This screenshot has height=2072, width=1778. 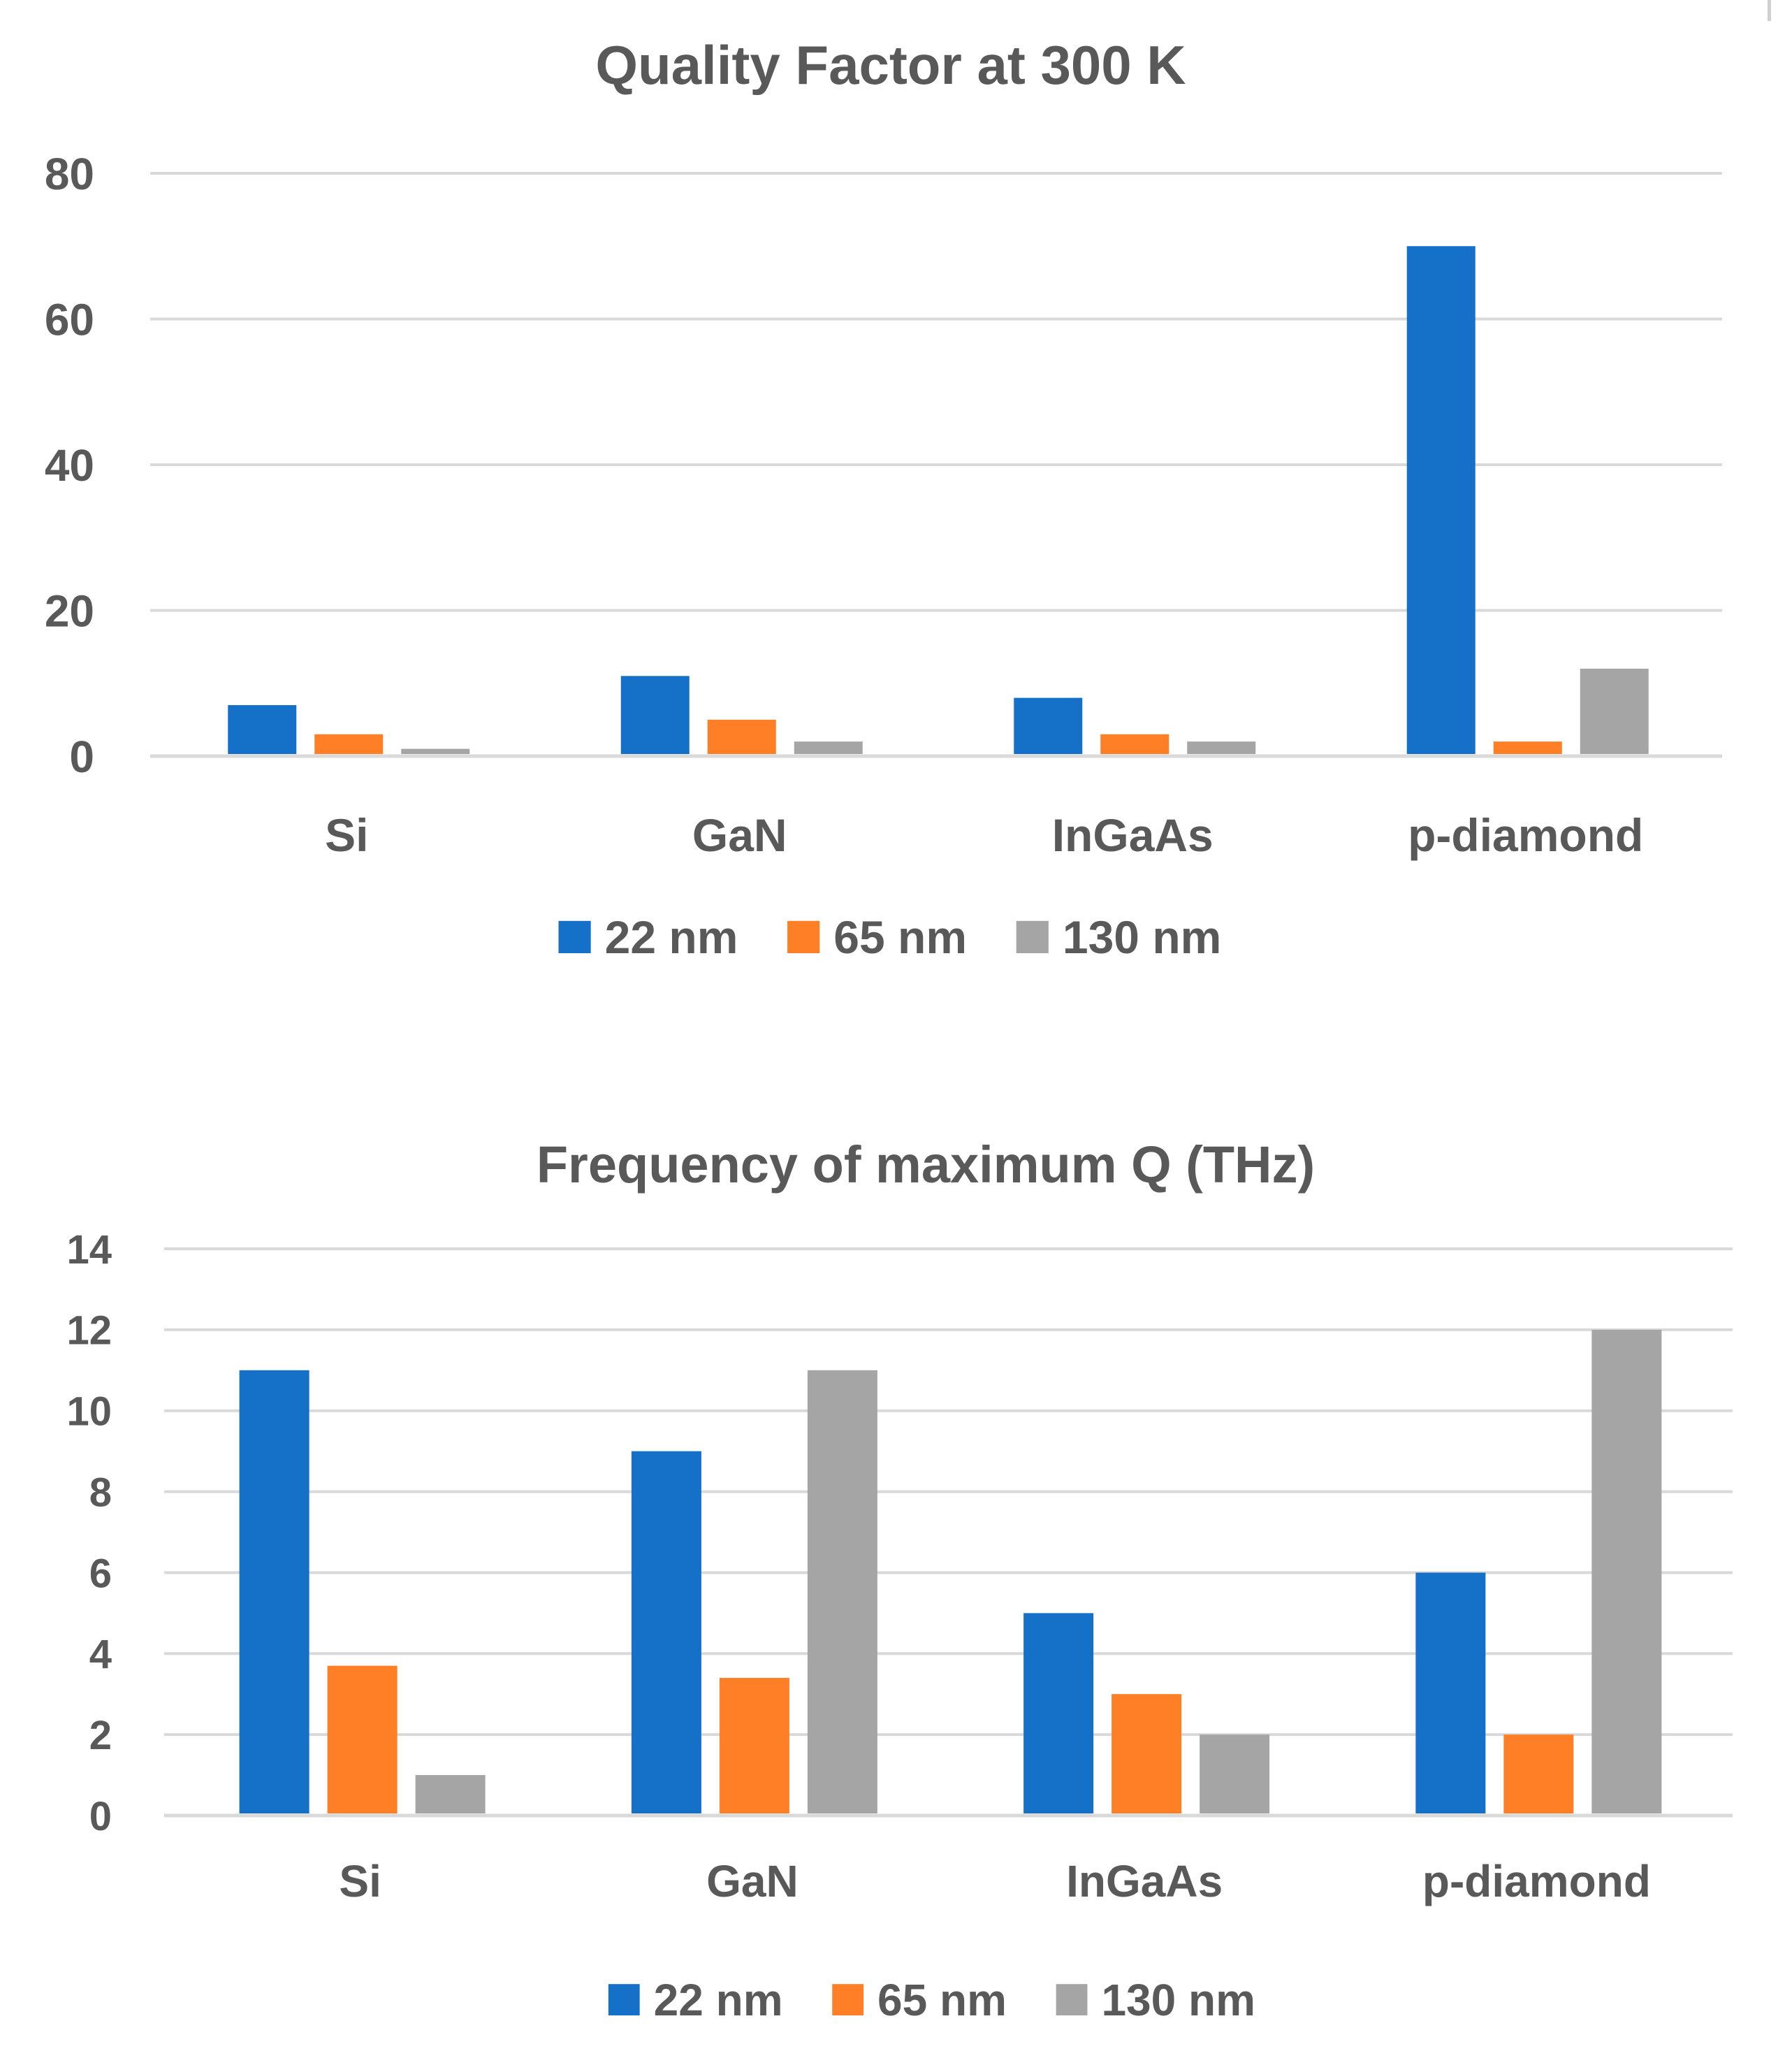 What do you see at coordinates (69, 611) in the screenshot?
I see `y-tick-label: 20` at bounding box center [69, 611].